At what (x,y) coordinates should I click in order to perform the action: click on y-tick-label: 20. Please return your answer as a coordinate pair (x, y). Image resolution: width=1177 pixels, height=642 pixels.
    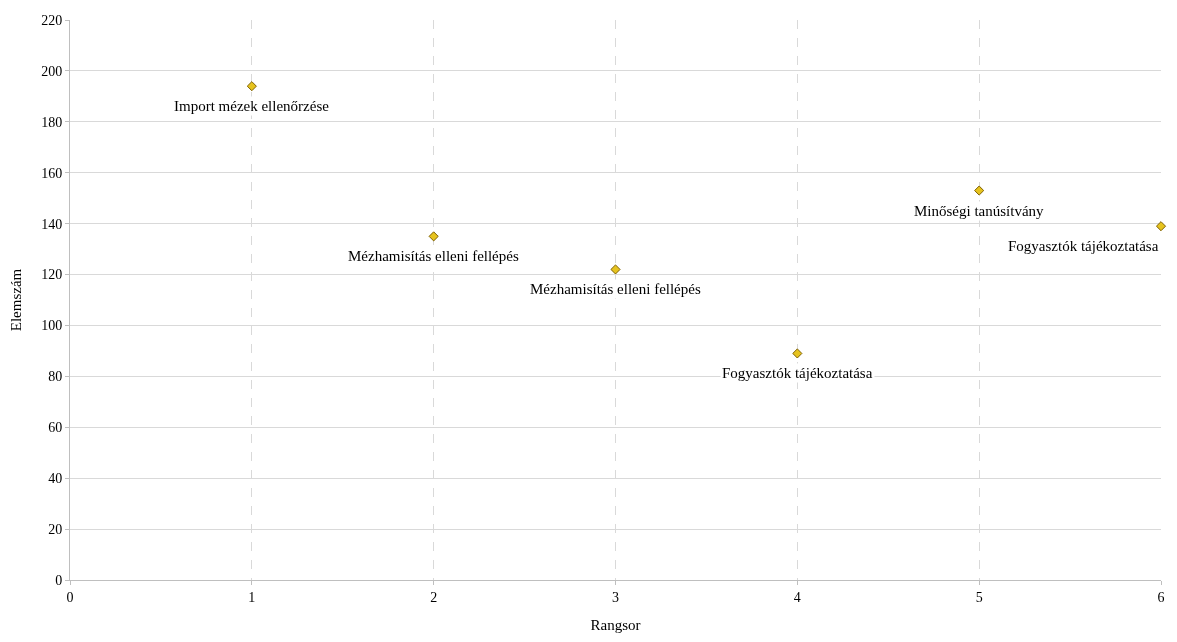
    Looking at the image, I should click on (55, 529).